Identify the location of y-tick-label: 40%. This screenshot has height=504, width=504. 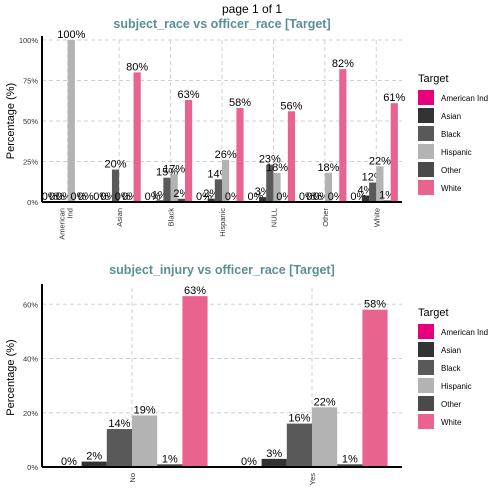
(30, 359).